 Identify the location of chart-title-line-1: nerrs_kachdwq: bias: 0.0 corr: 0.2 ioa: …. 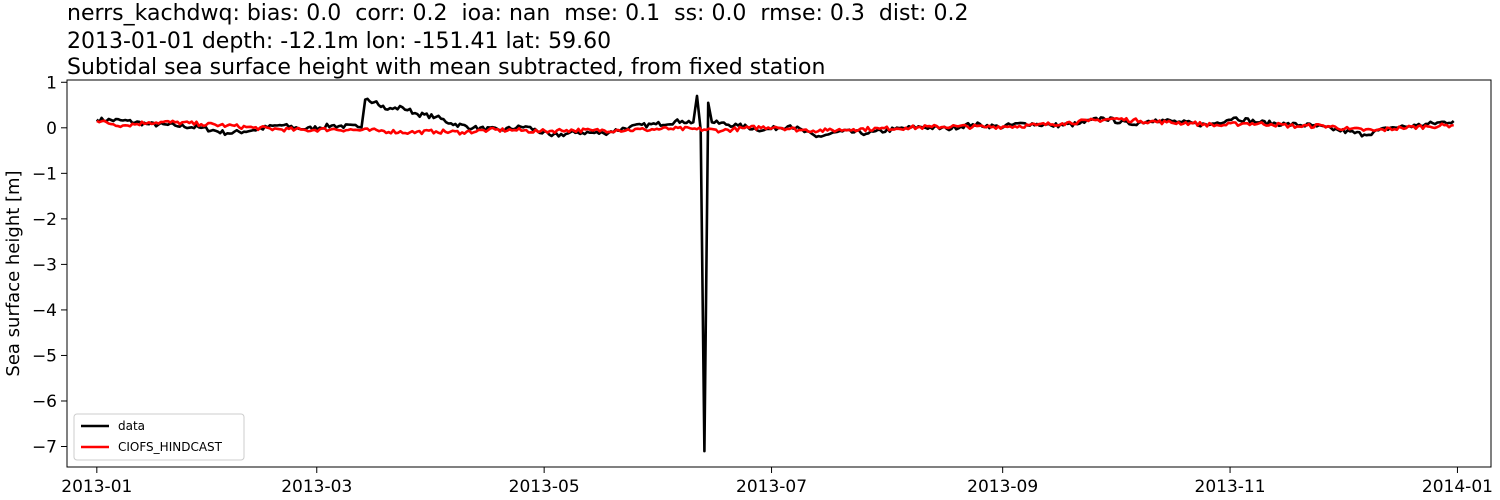
(518, 13).